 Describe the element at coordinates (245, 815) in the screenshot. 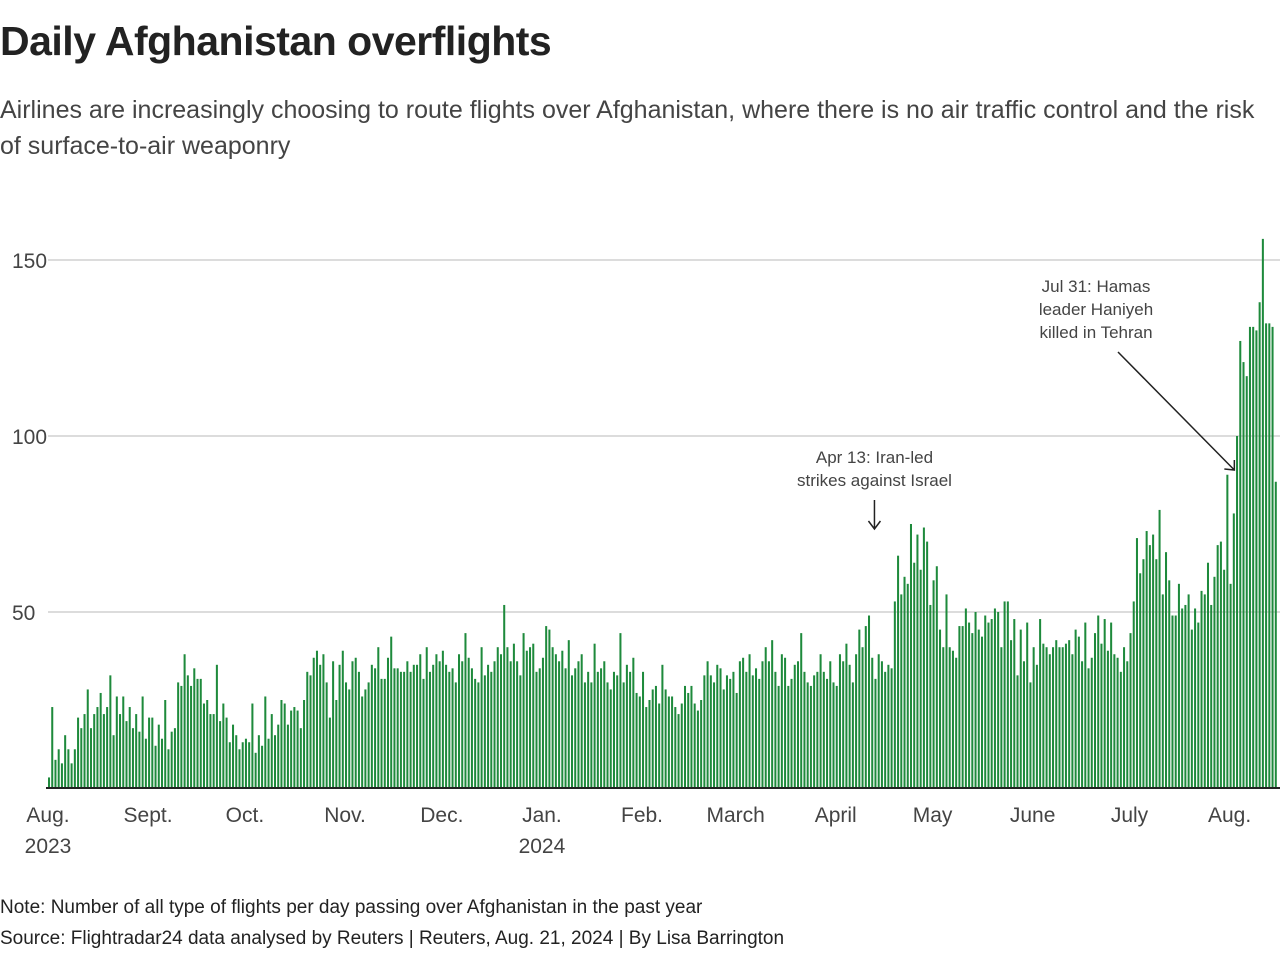

I see `x-tick-label: Oct.` at that location.